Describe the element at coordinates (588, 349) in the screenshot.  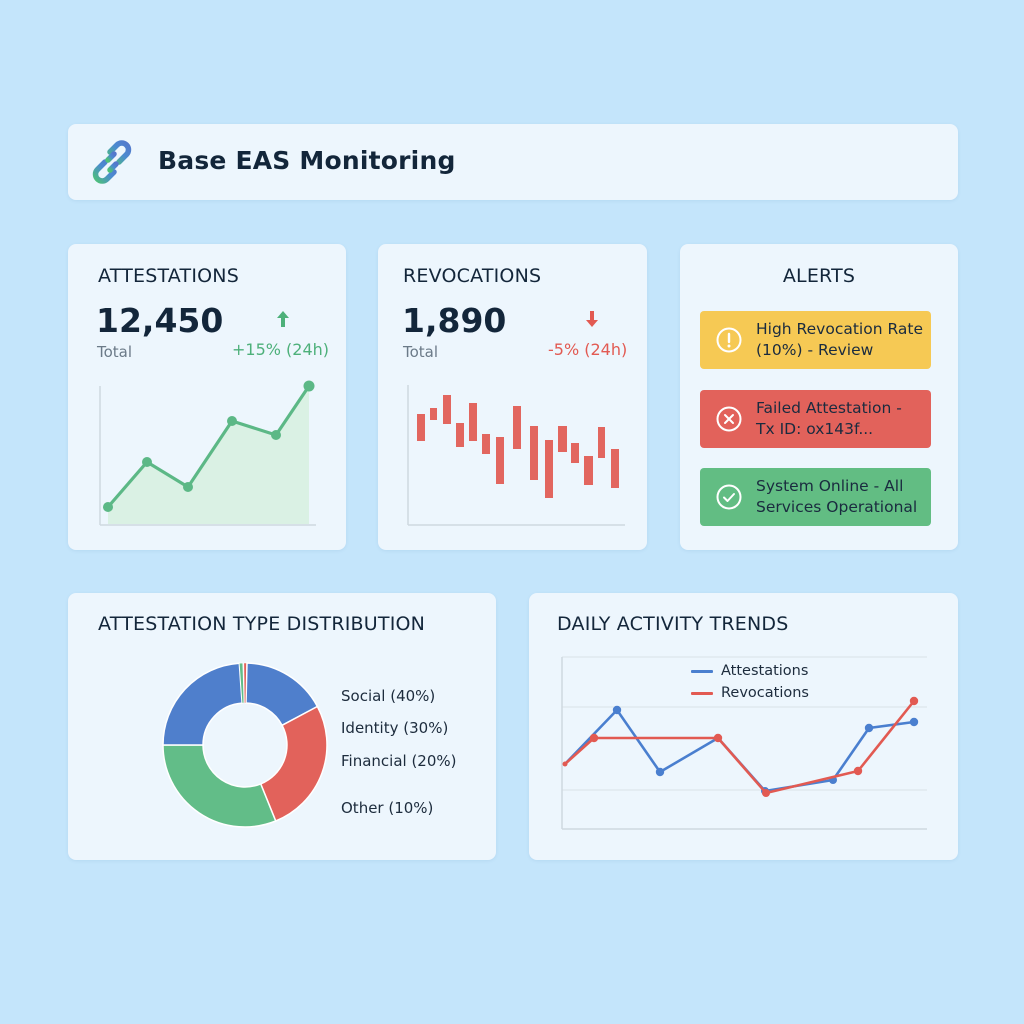
I see `revocations-delta: -5% (24h)` at that location.